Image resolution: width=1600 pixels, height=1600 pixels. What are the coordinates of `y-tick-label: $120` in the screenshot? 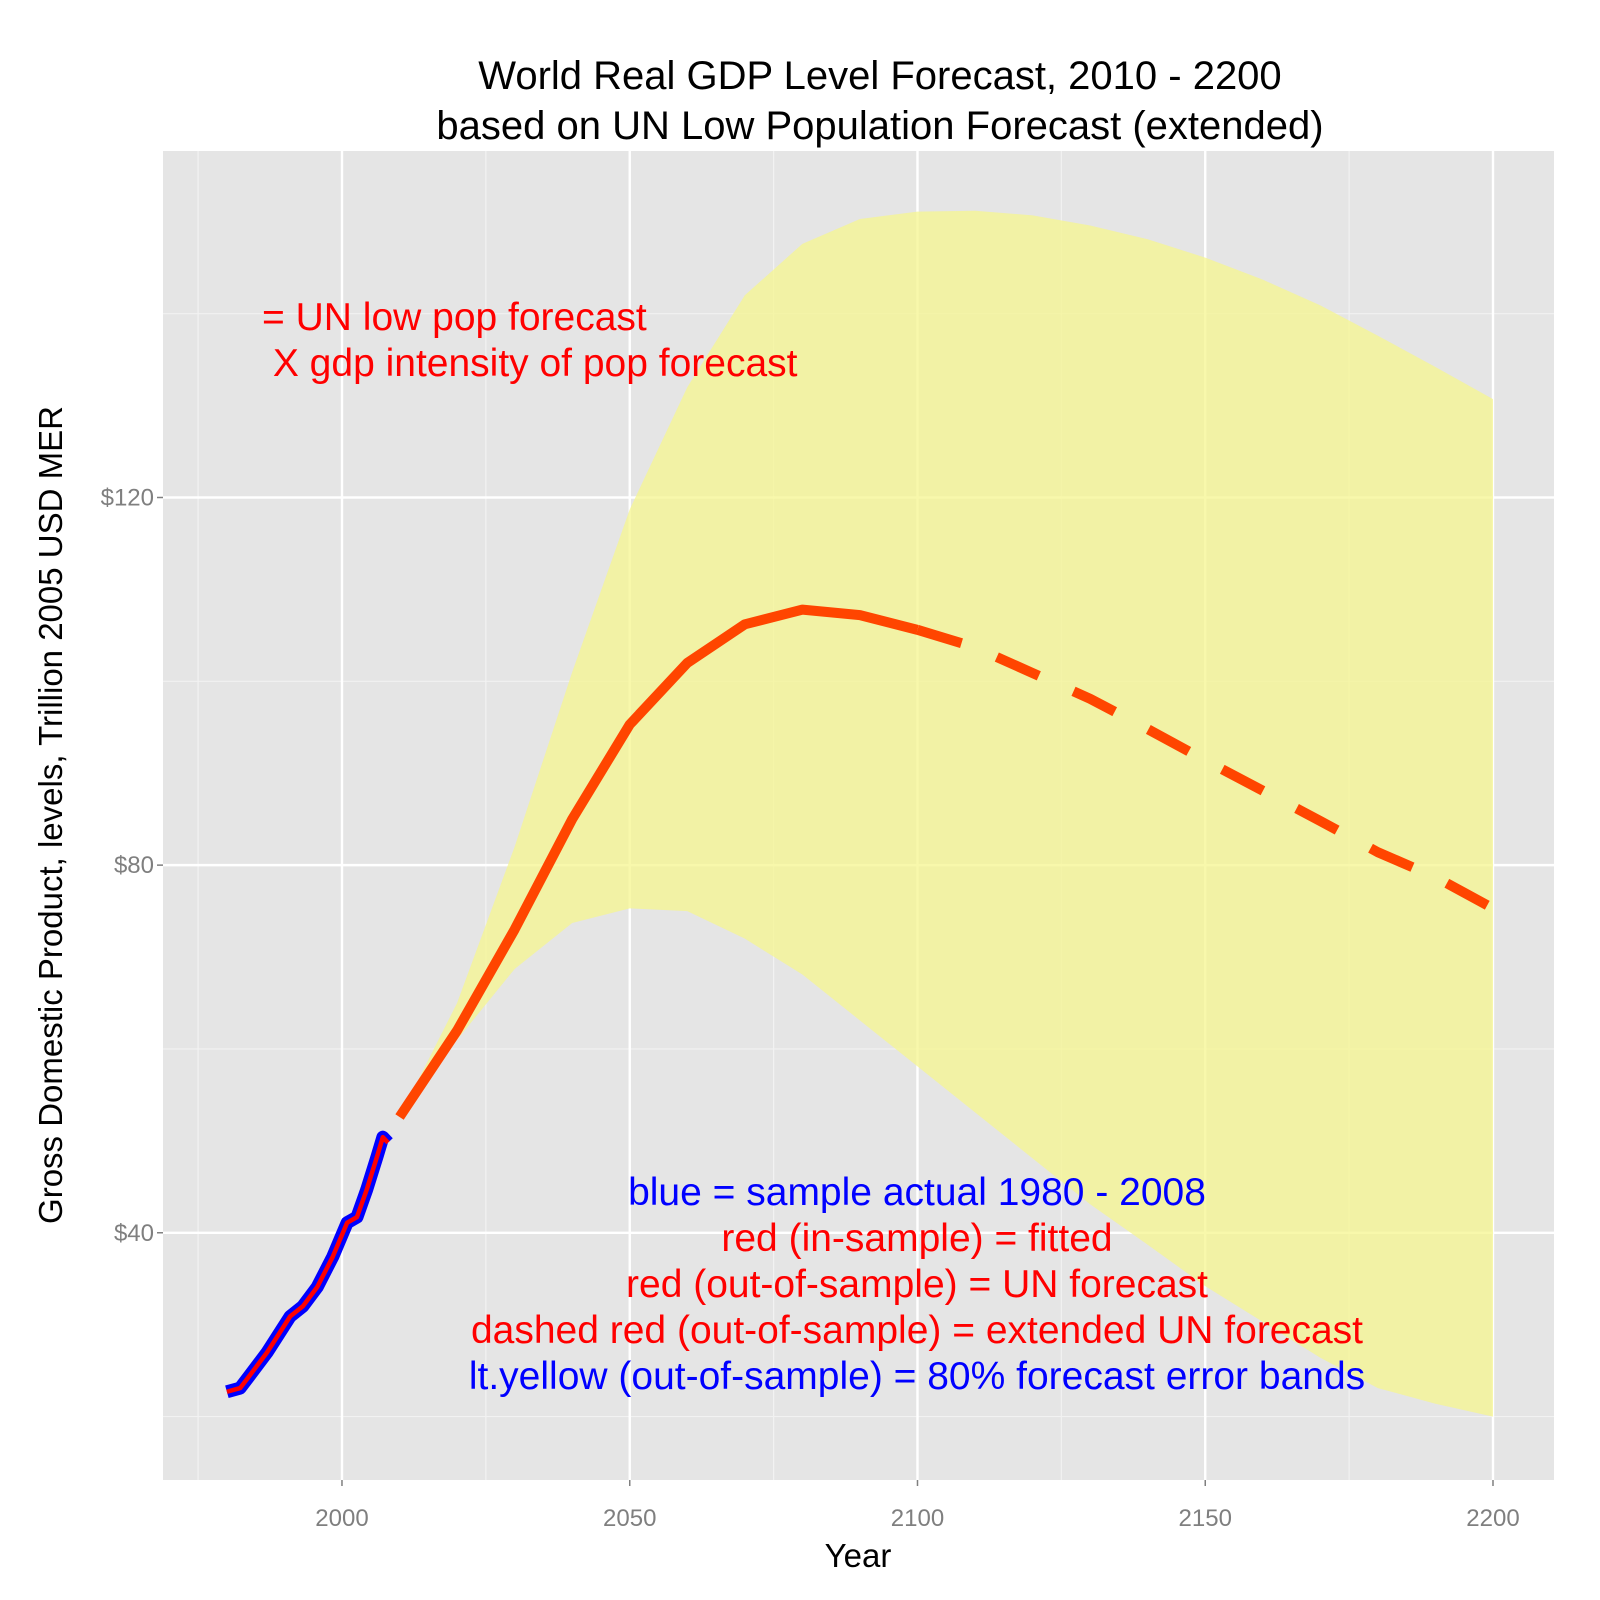 It's located at (127, 497).